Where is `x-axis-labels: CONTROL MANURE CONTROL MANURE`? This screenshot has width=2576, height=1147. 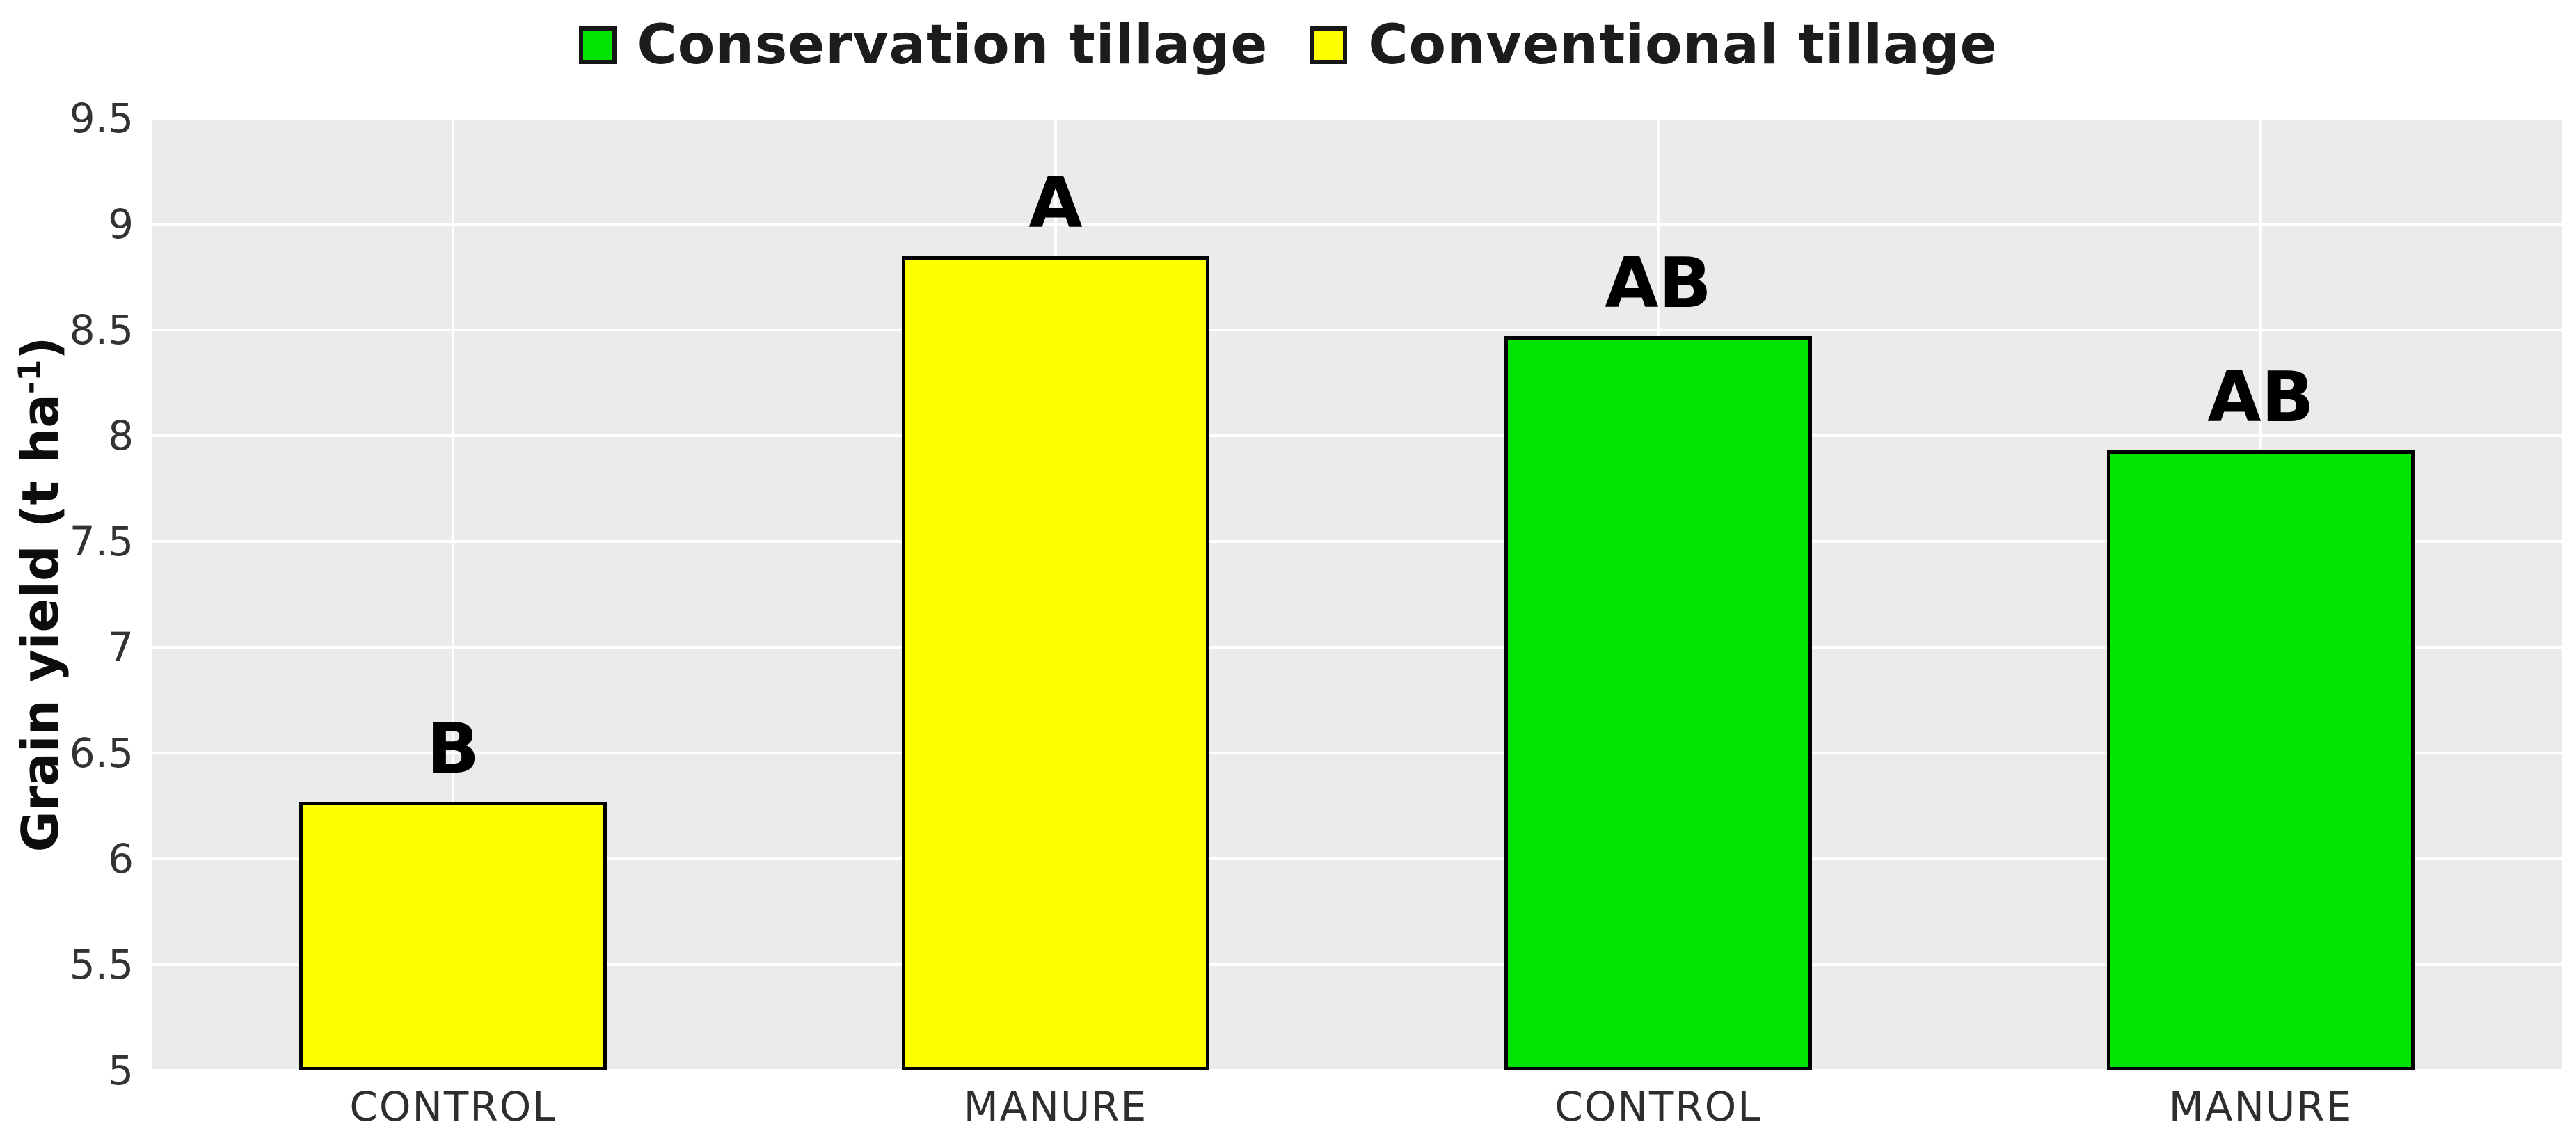 x-axis-labels: CONTROL MANURE CONTROL MANURE is located at coordinates (1357, 1106).